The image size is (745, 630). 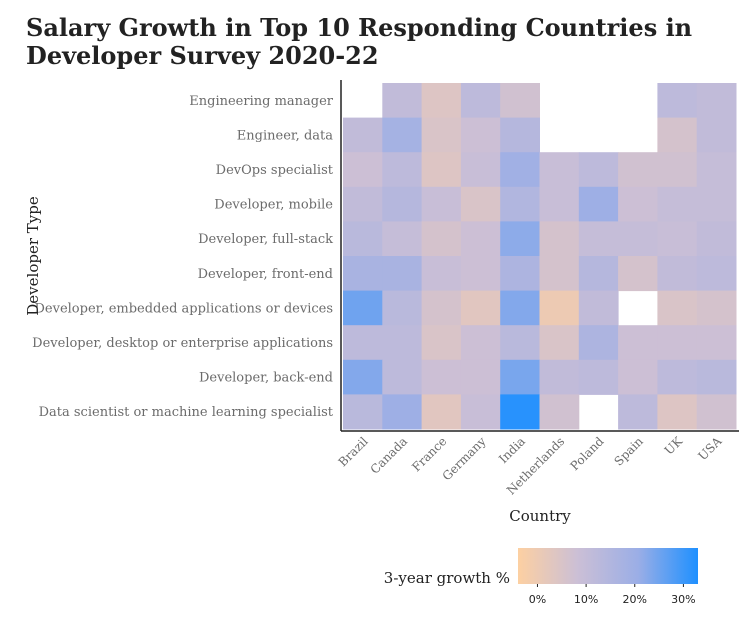 I want to click on y-tick-label: DevOps specialist, so click(x=275, y=170).